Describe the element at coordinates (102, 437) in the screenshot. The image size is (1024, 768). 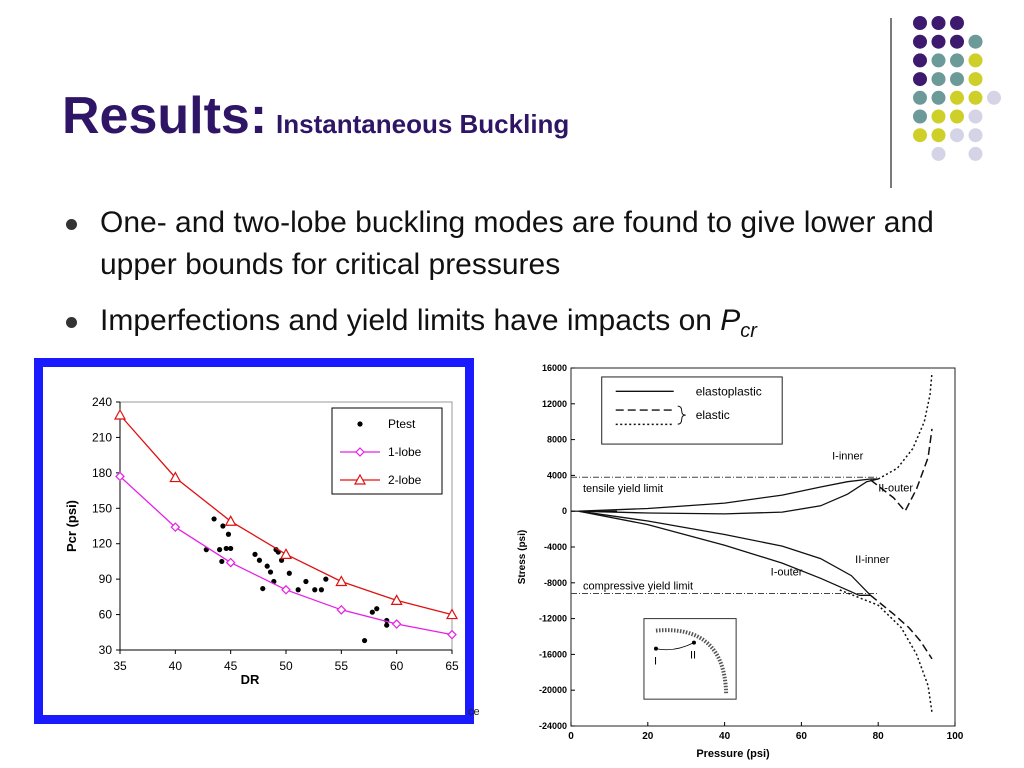
I see `y-tick-label: 210` at that location.